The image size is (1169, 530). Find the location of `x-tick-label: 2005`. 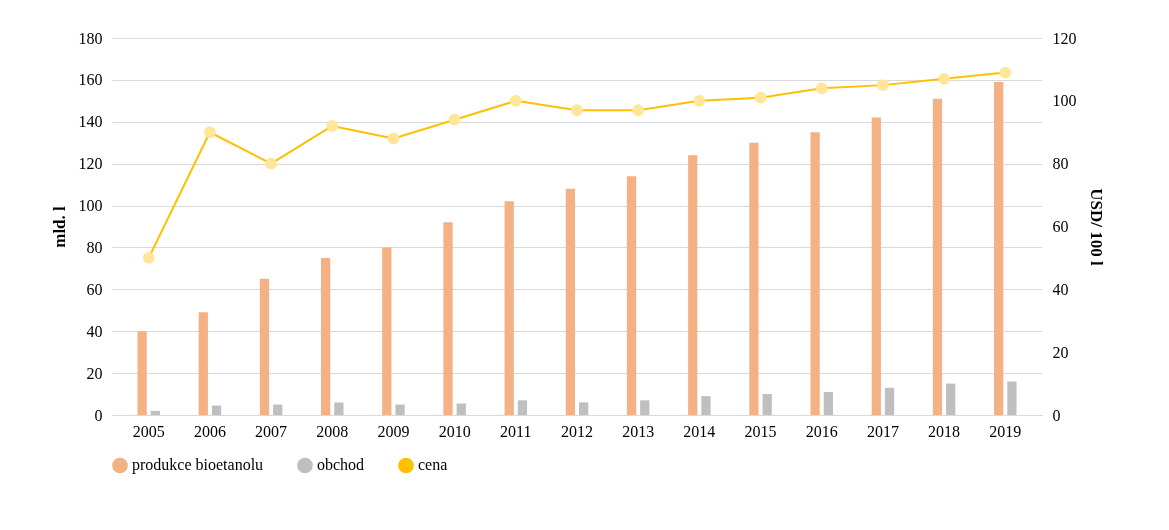

x-tick-label: 2005 is located at coordinates (148, 431).